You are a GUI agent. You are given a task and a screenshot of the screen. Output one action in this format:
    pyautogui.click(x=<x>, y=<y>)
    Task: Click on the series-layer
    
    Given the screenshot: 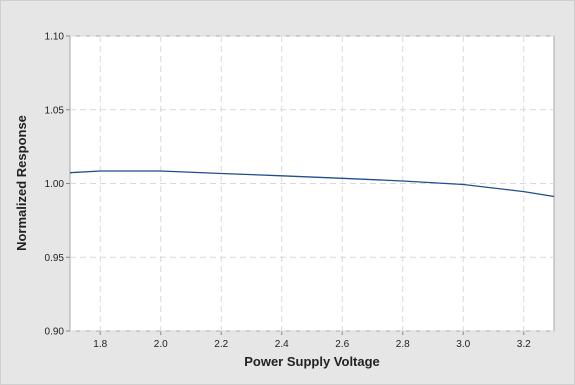 What is the action you would take?
    pyautogui.click(x=312, y=184)
    